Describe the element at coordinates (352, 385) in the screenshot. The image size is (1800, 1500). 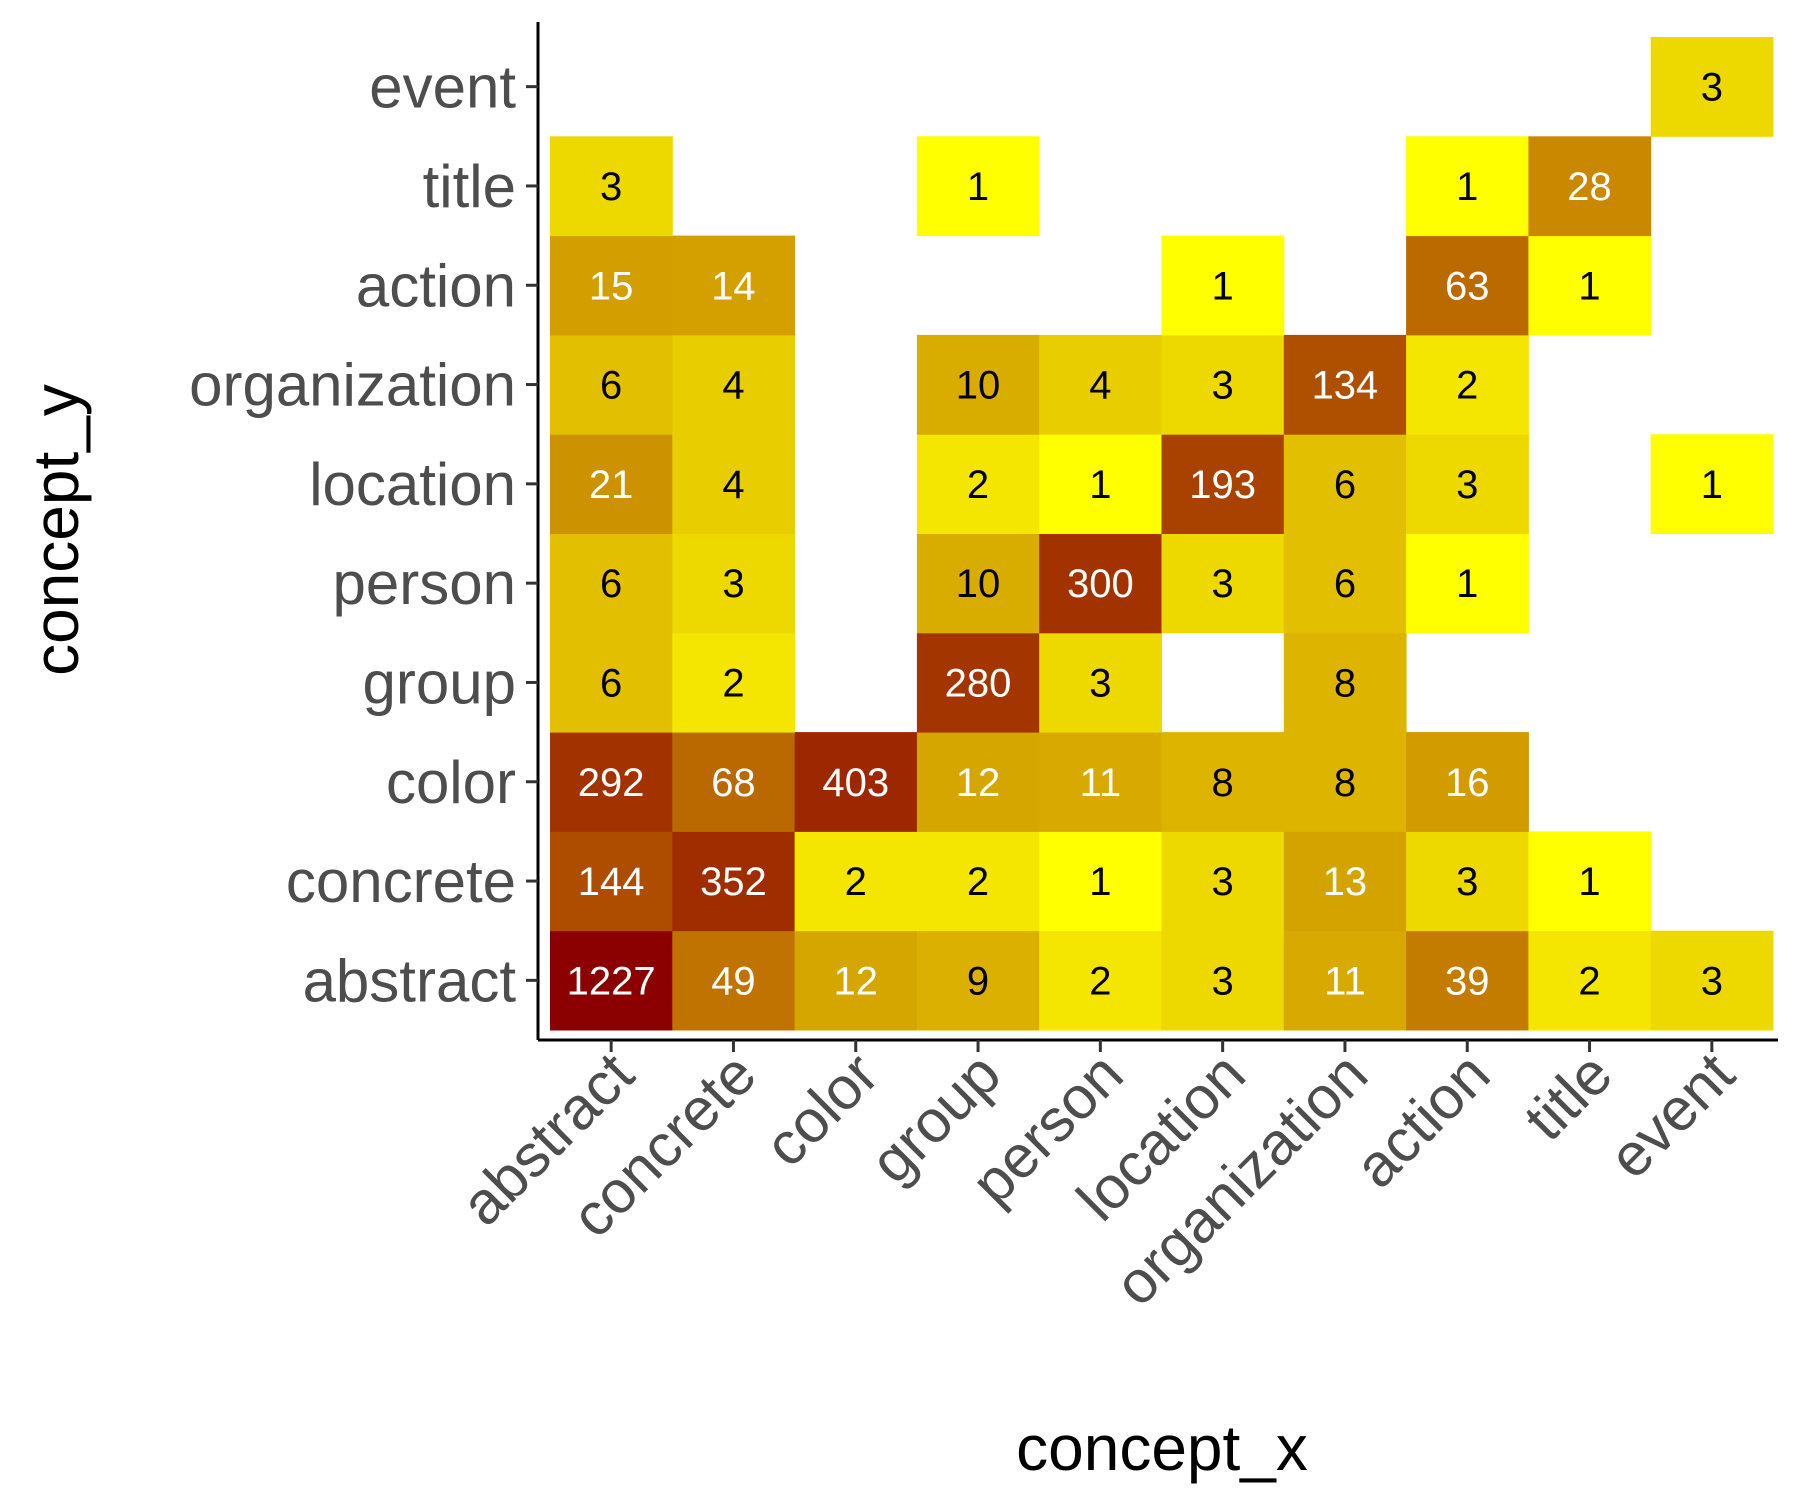
I see `y-tick-label: organization` at that location.